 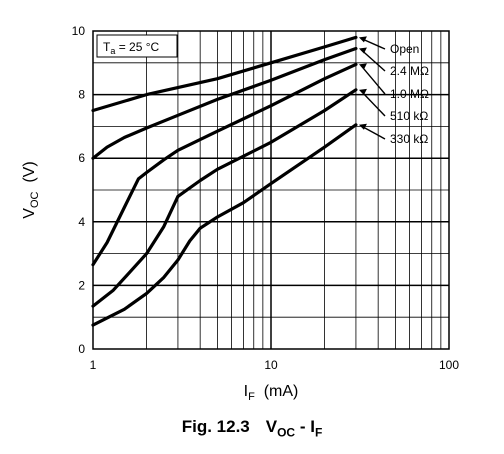 What do you see at coordinates (271, 393) in the screenshot?
I see `x-axis-title: IF (mA)` at bounding box center [271, 393].